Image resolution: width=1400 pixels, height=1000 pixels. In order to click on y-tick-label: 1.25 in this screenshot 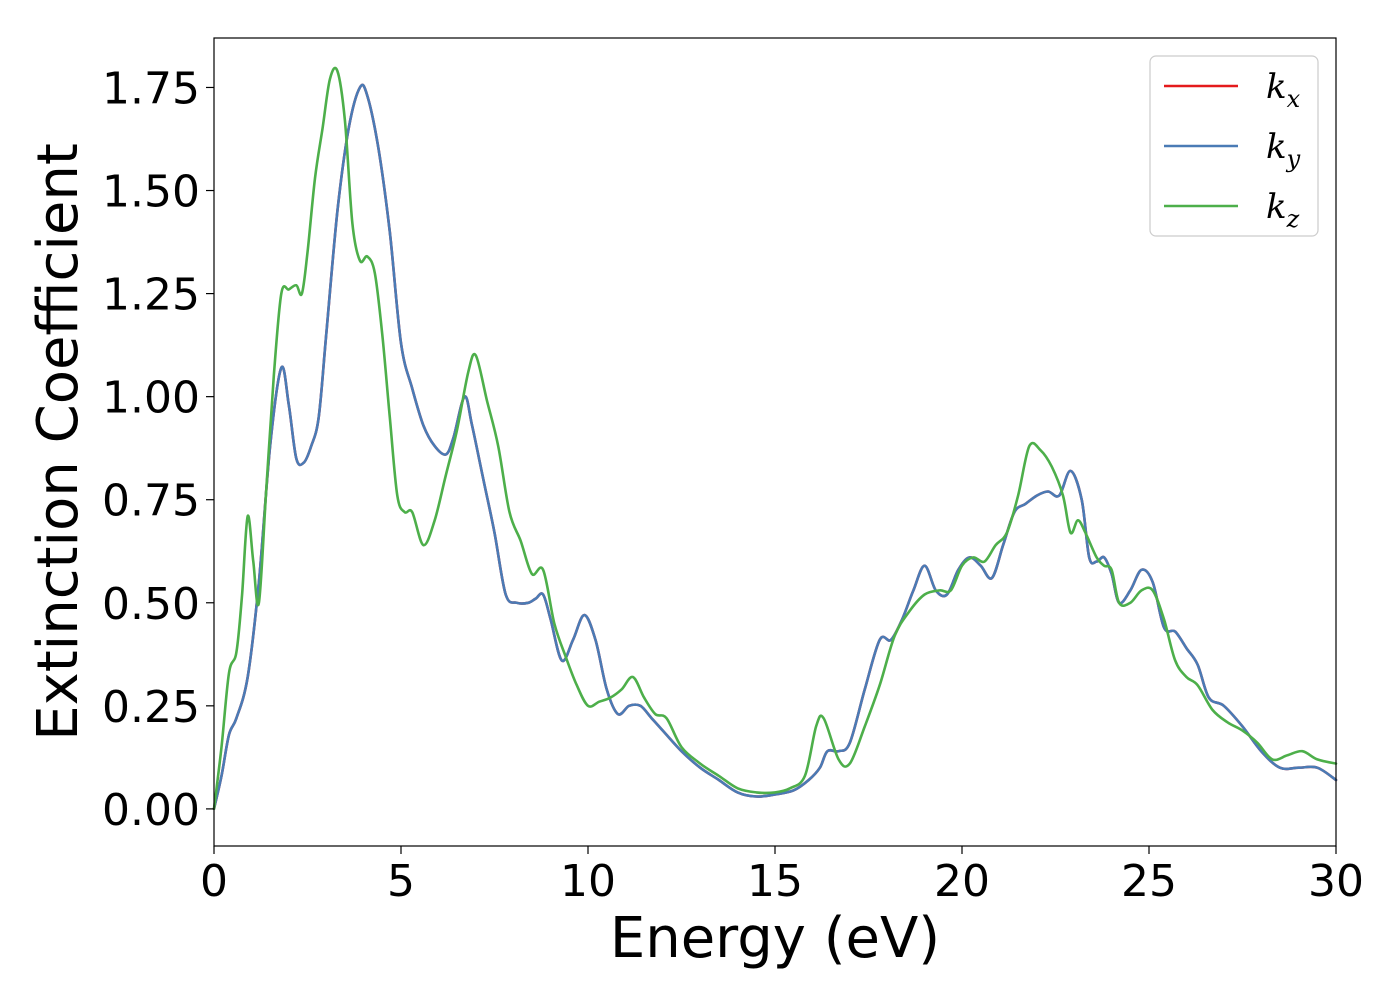, I will do `click(151, 295)`.